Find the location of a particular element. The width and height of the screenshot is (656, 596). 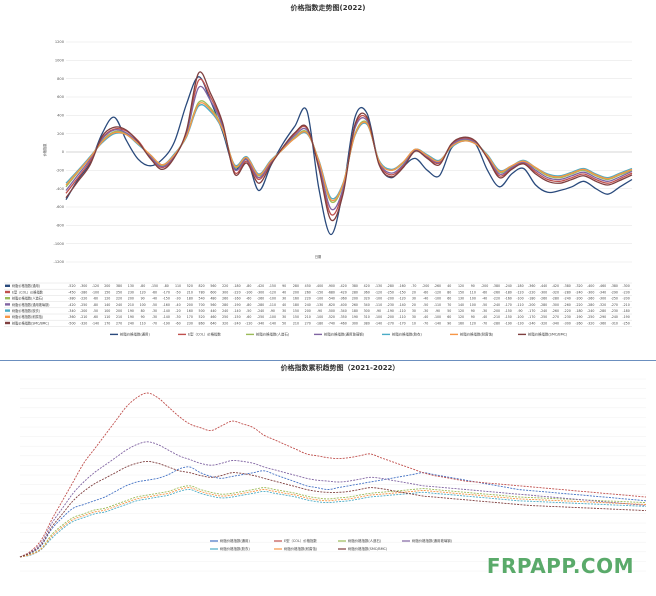

bottom-legend-entry: 树脂价格指数(耐腐蚀) is located at coordinates (301, 548).